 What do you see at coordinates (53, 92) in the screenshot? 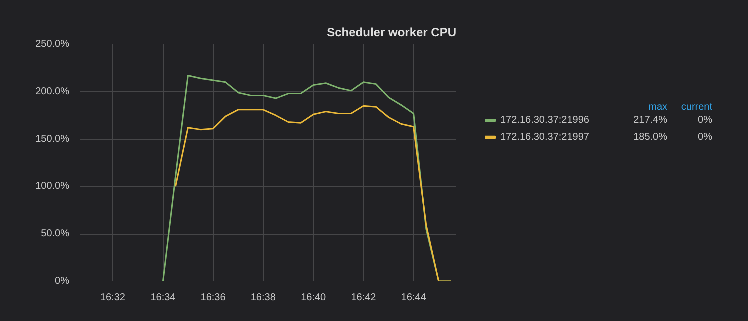
I see `y-tick-label: 200.0%` at bounding box center [53, 92].